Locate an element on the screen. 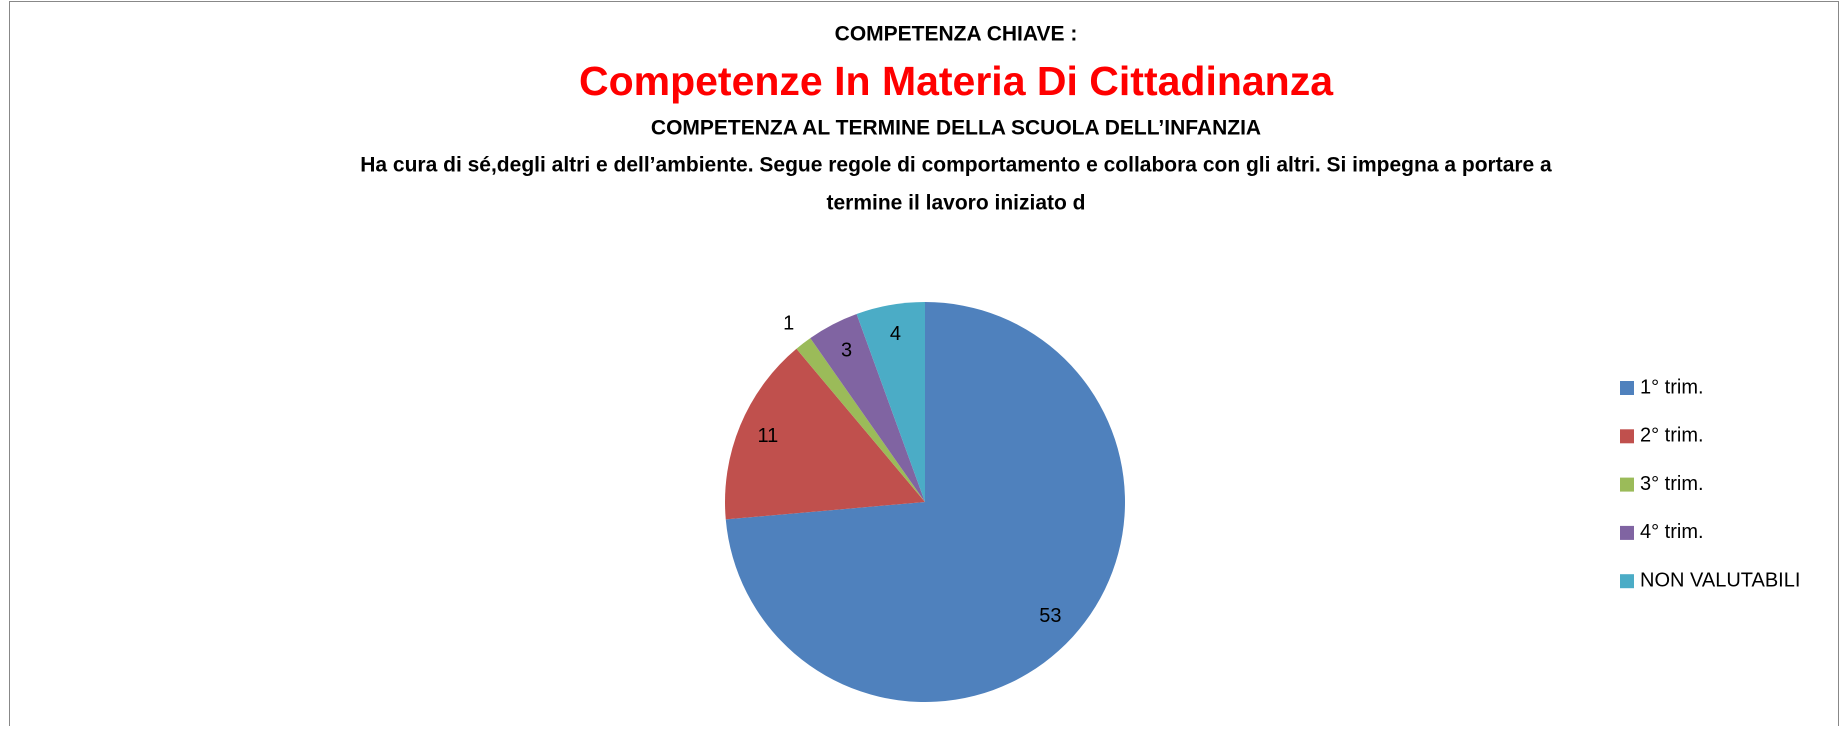  data-label: 53 is located at coordinates (1050, 616).